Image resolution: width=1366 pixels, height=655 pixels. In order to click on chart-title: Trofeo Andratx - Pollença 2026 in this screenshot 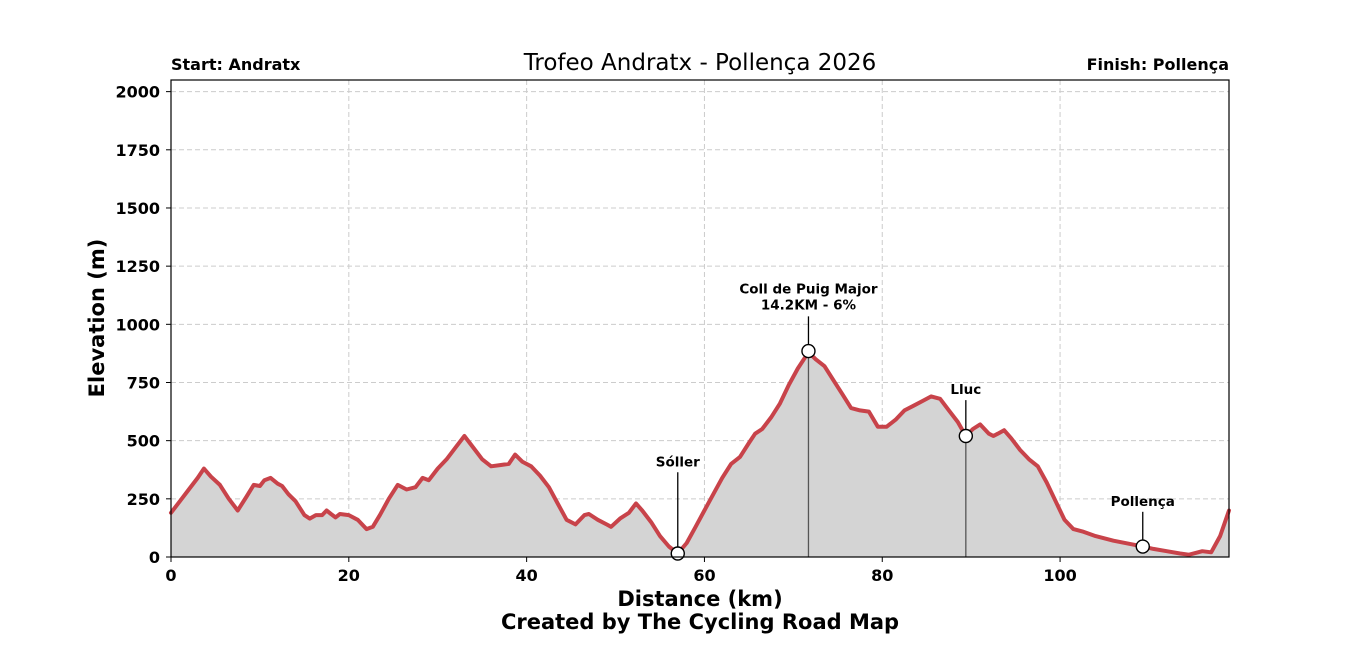, I will do `click(700, 63)`.